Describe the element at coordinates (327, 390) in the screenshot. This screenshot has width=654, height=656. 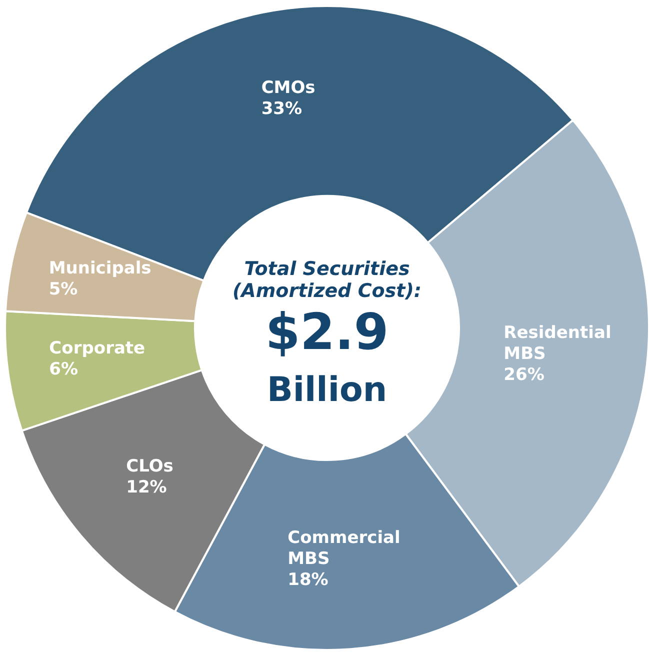
I see `text: Billion` at that location.